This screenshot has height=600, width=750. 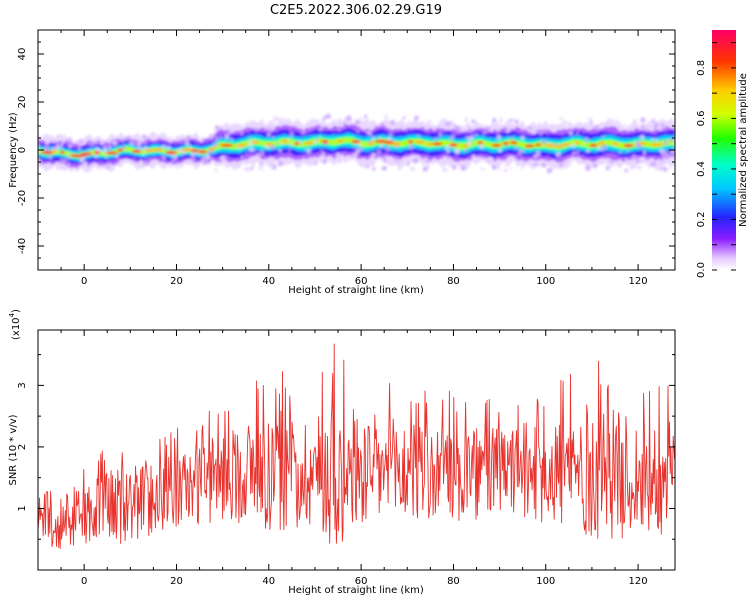 What do you see at coordinates (22, 102) in the screenshot?
I see `spectrogram-y-tick-label: 20` at bounding box center [22, 102].